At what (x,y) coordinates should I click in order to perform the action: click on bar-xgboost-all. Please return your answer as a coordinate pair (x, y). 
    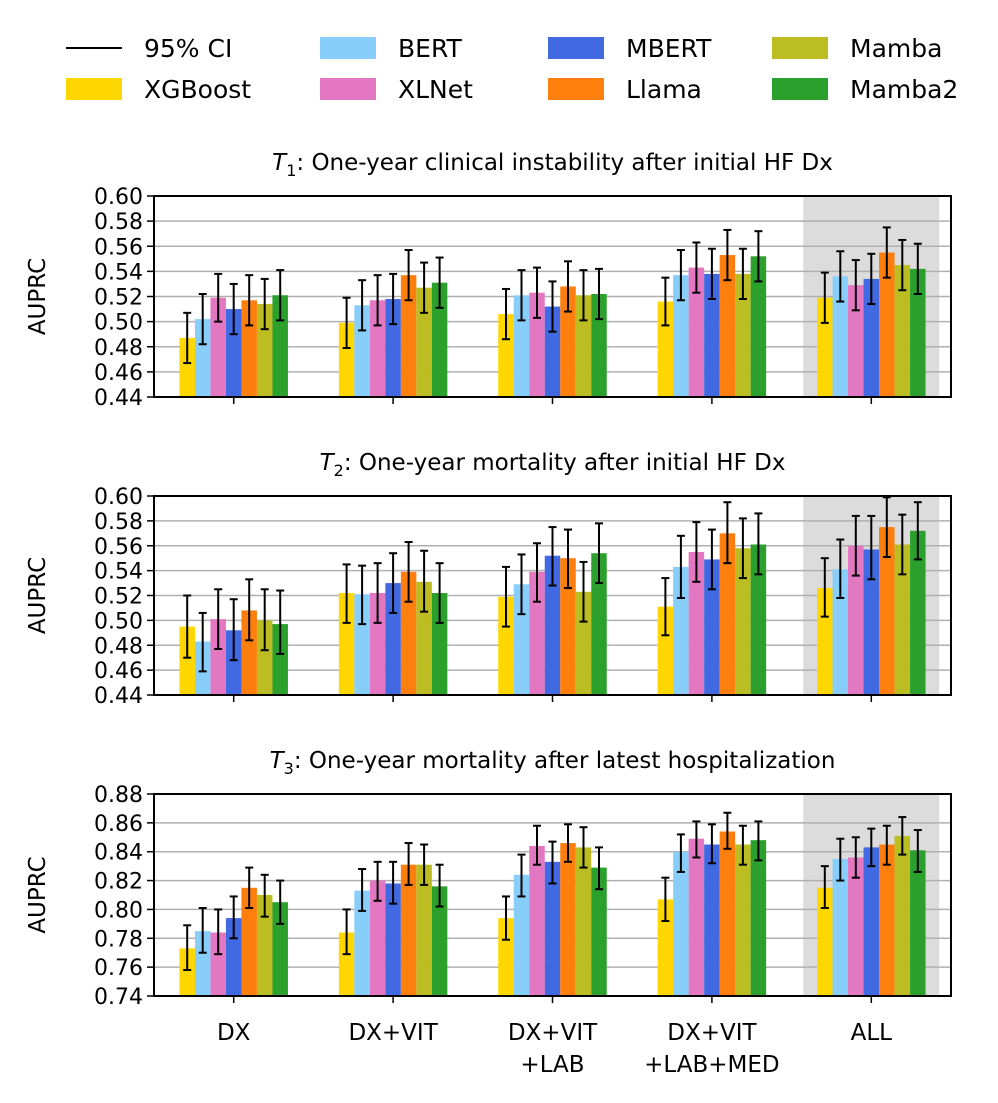
    Looking at the image, I should click on (825, 641).